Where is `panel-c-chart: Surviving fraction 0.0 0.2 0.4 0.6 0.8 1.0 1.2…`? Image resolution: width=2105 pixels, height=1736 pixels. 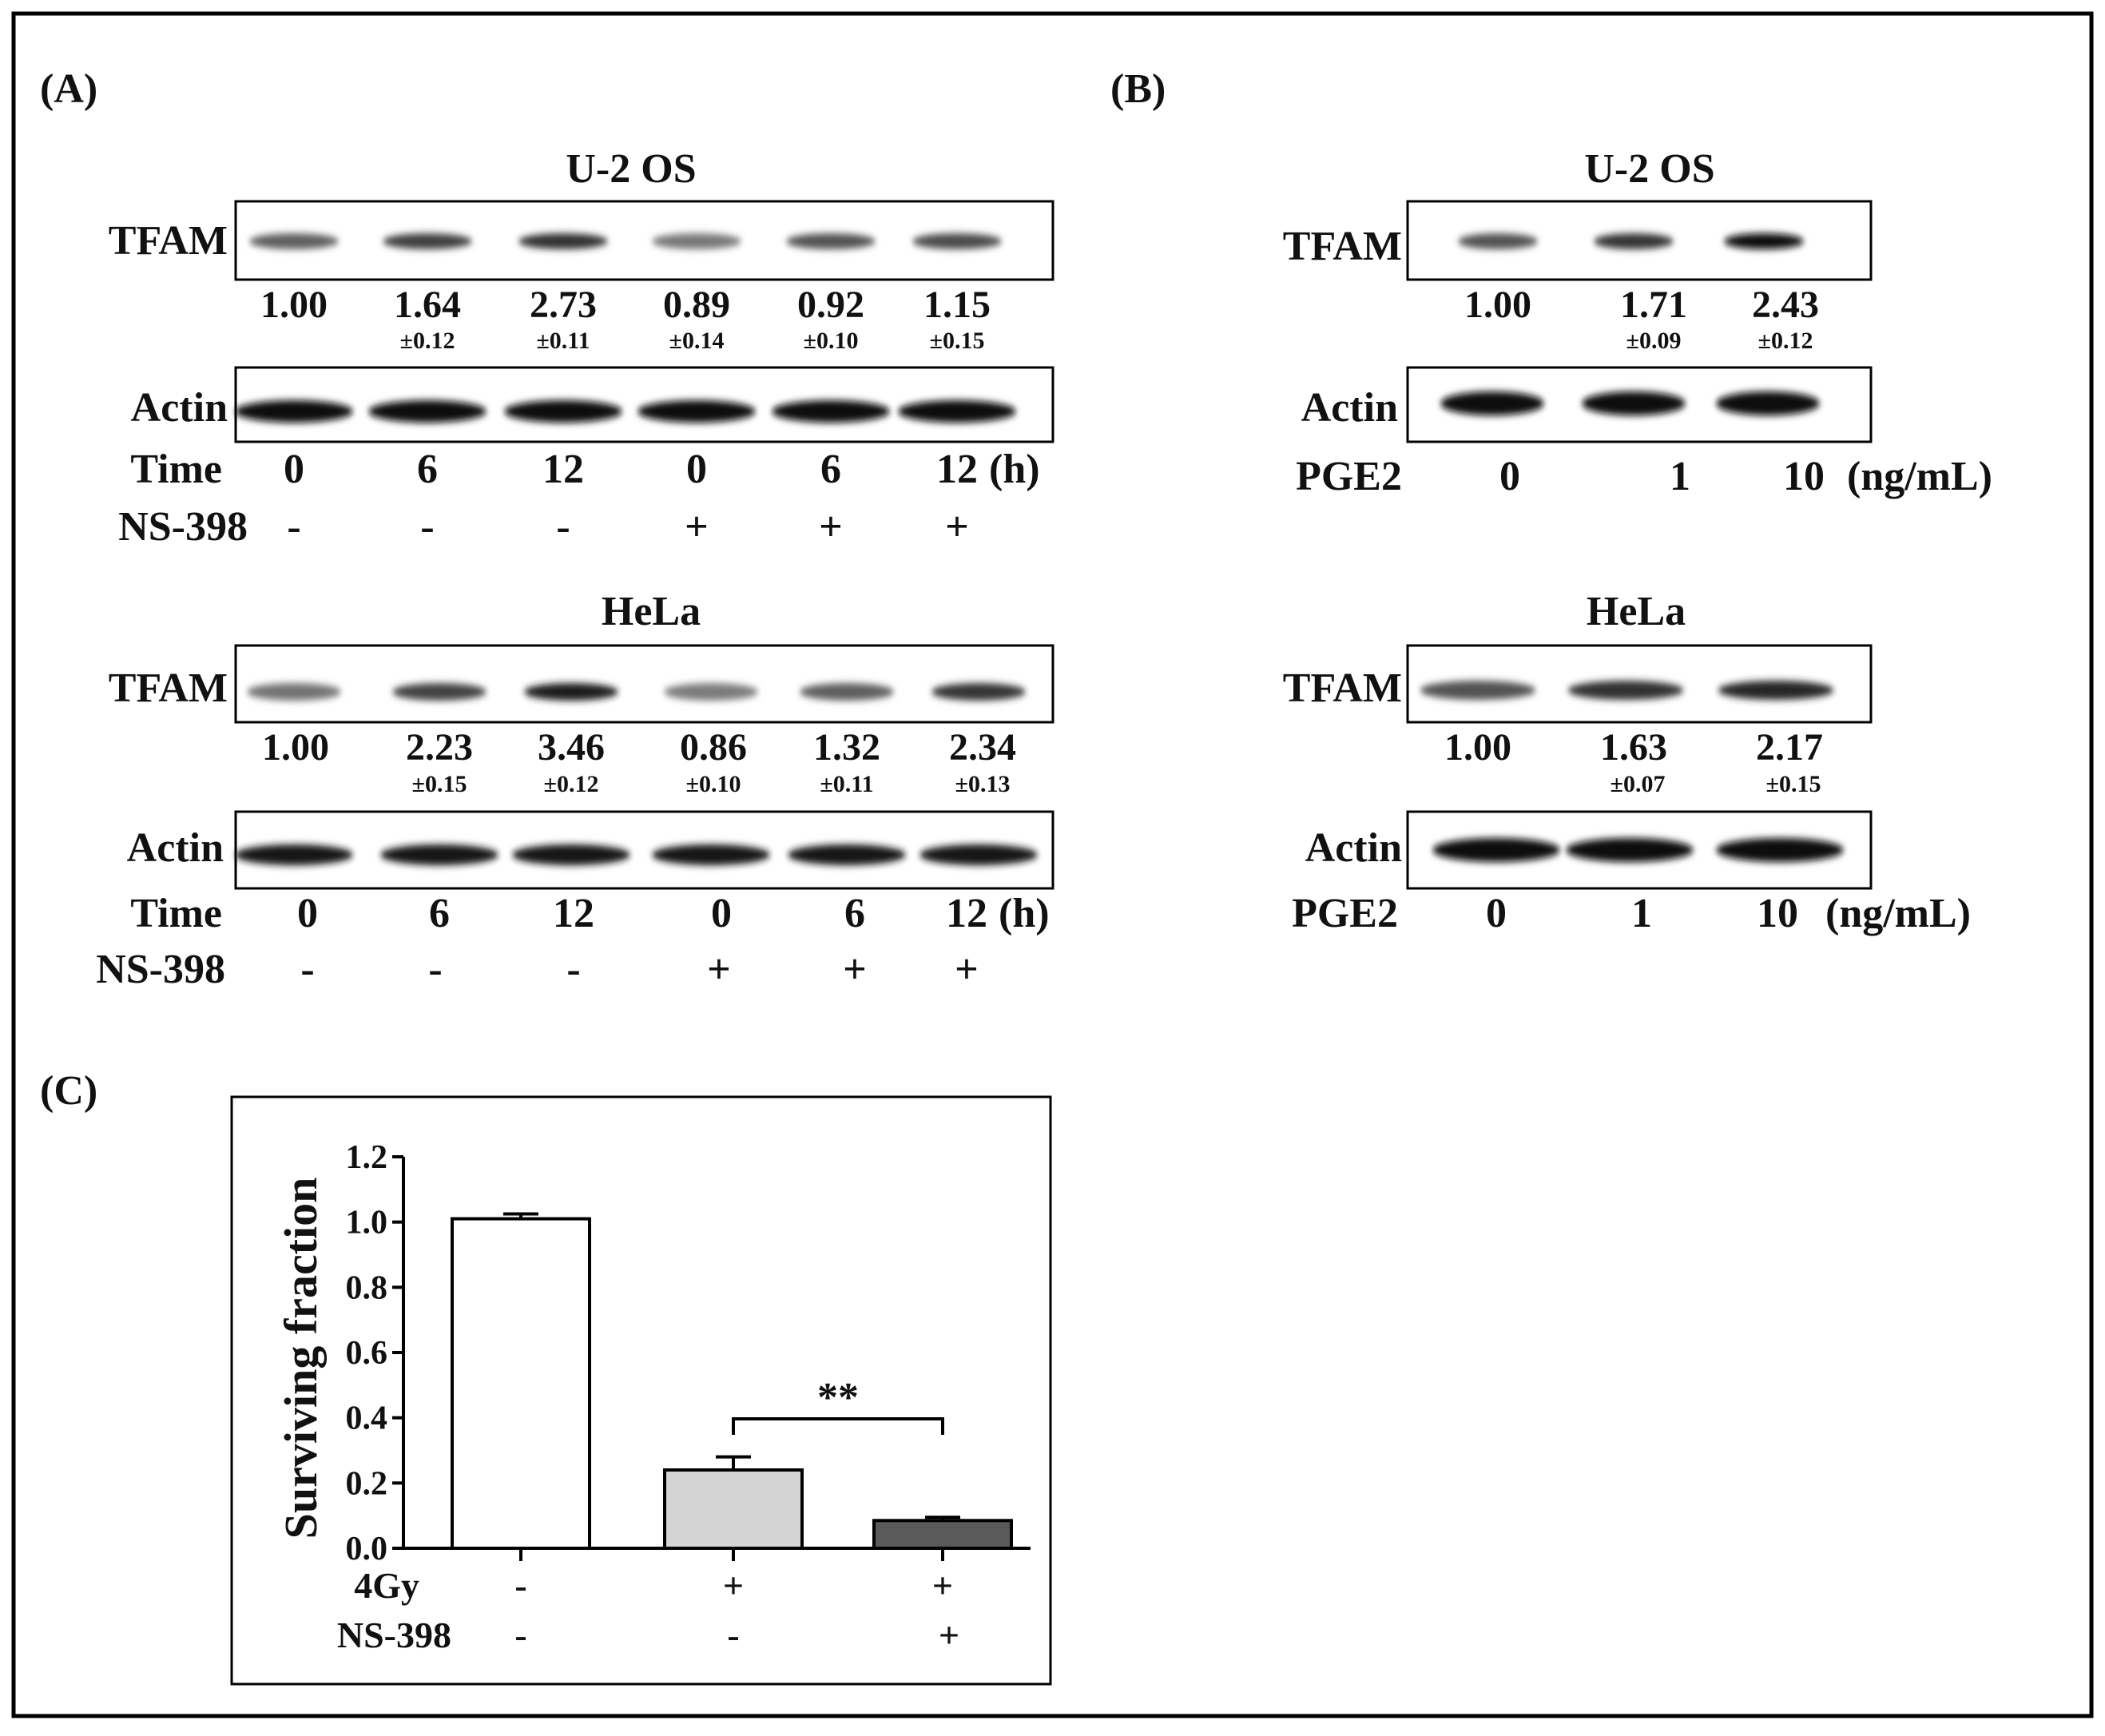 panel-c-chart: Surviving fraction 0.0 0.2 0.4 0.6 0.8 1.0 1.2… is located at coordinates (641, 1390).